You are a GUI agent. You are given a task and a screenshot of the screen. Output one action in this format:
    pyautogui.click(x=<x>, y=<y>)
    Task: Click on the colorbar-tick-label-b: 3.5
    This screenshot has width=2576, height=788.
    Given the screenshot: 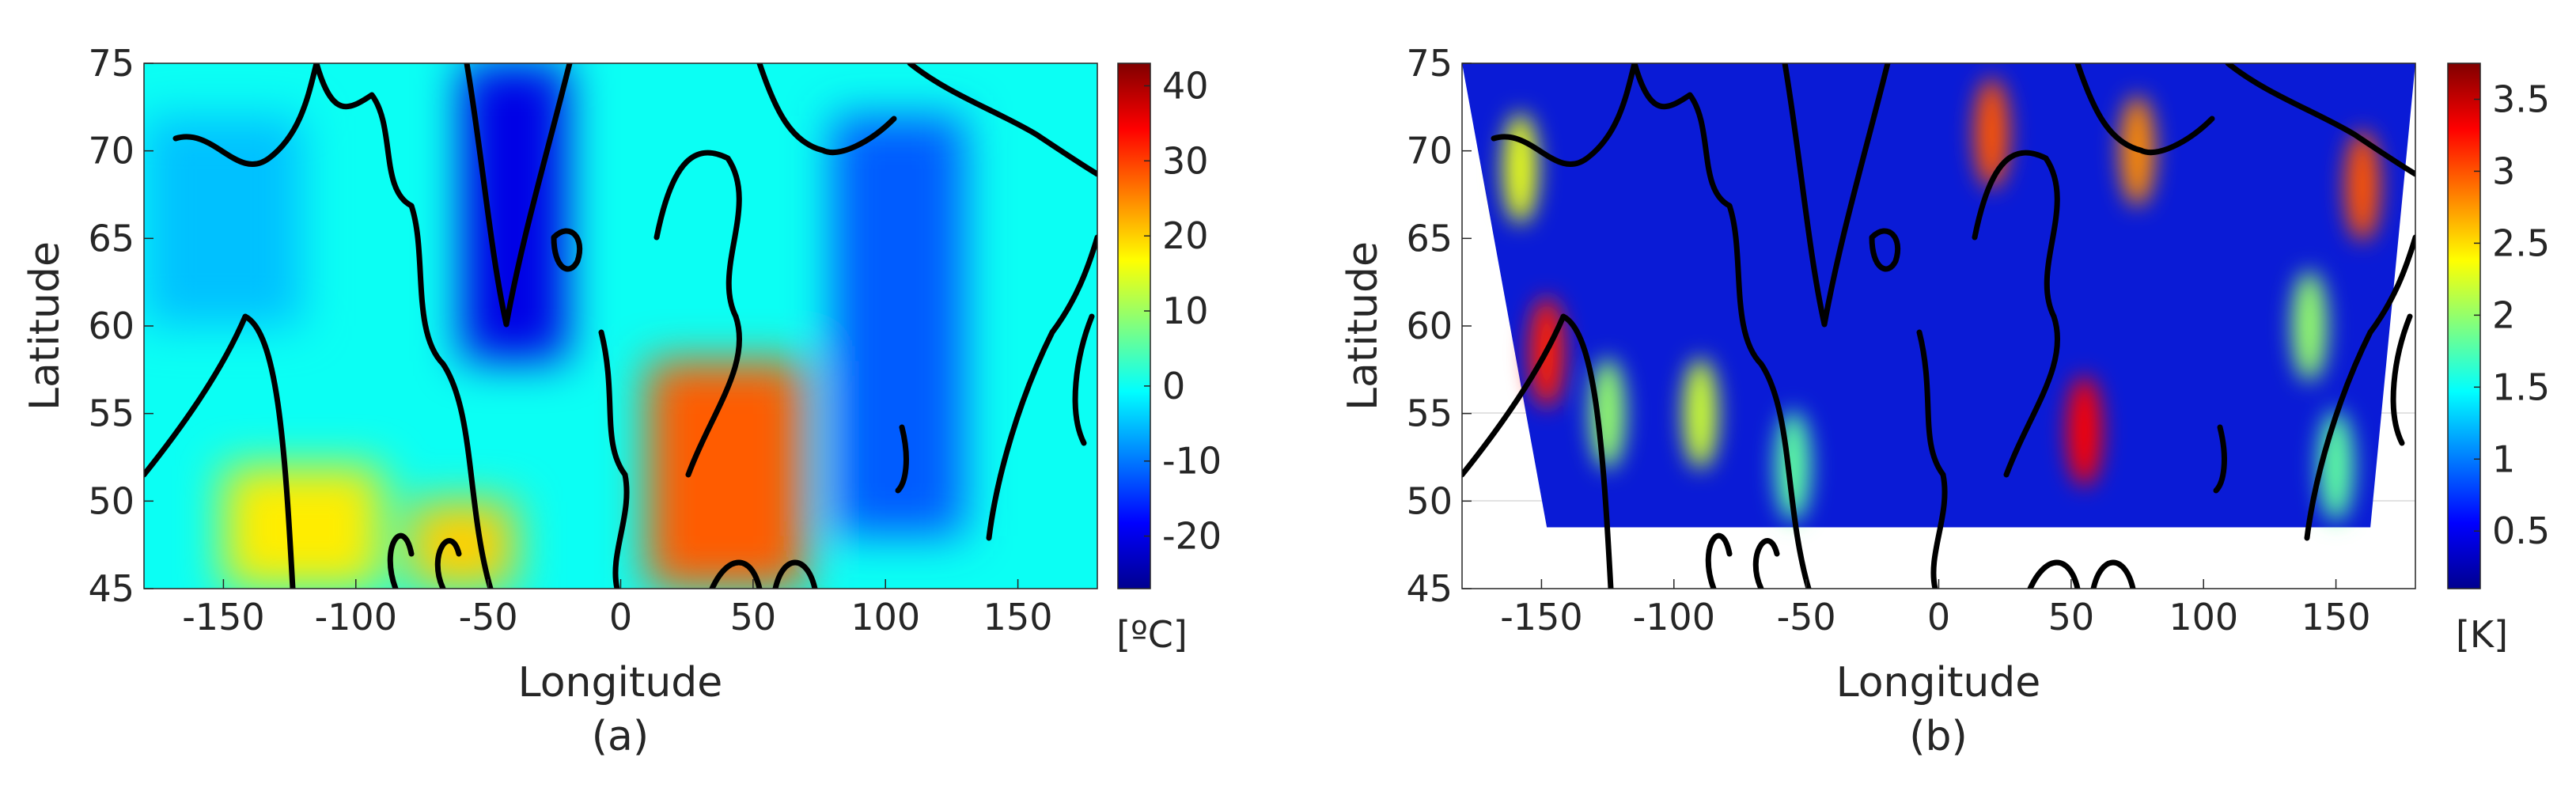 What is the action you would take?
    pyautogui.click(x=2521, y=99)
    